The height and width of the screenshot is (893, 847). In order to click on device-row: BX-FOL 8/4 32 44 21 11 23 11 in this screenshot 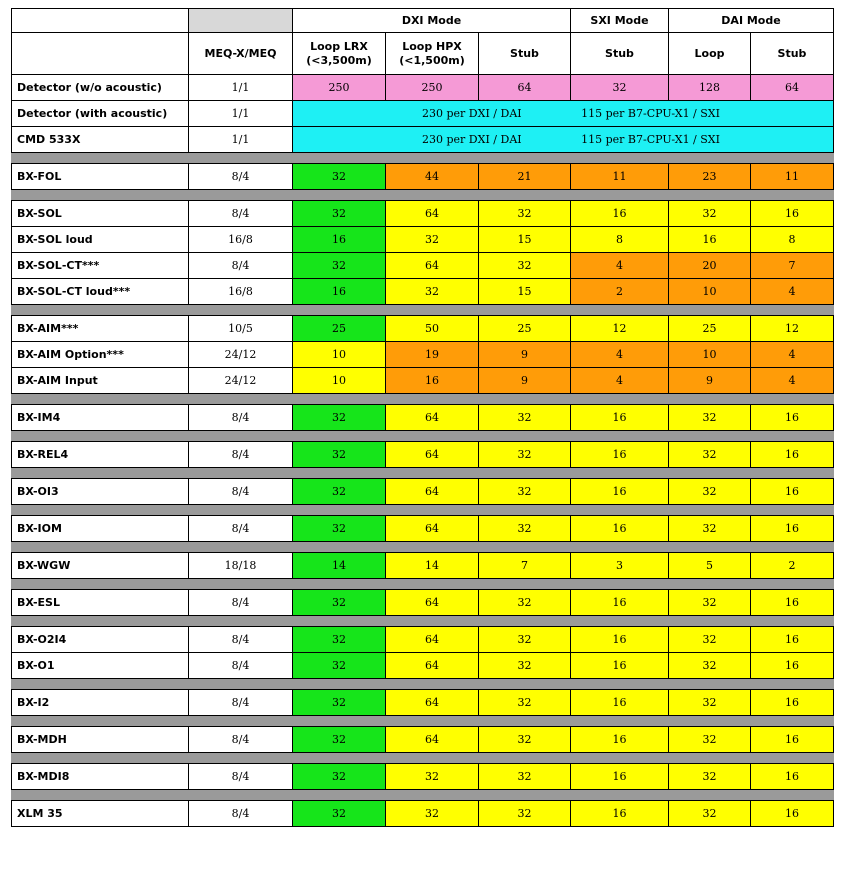, I will do `click(422, 176)`.